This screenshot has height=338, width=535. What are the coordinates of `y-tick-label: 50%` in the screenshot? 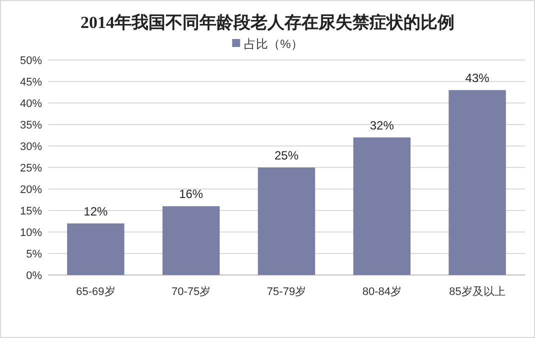 It's located at (31, 61).